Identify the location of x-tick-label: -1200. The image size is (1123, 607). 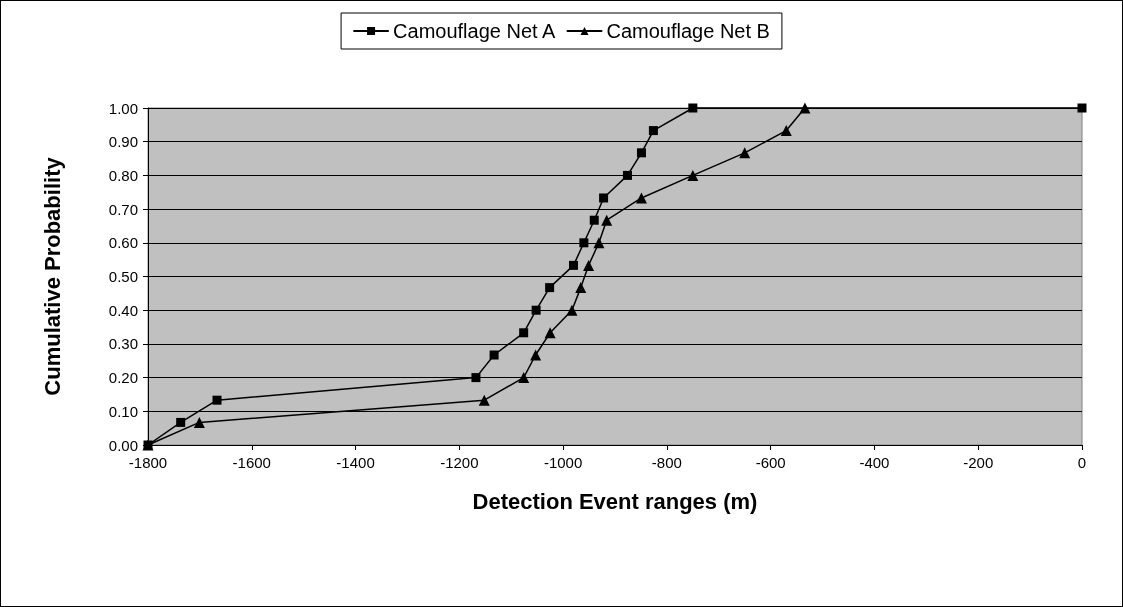
(459, 462).